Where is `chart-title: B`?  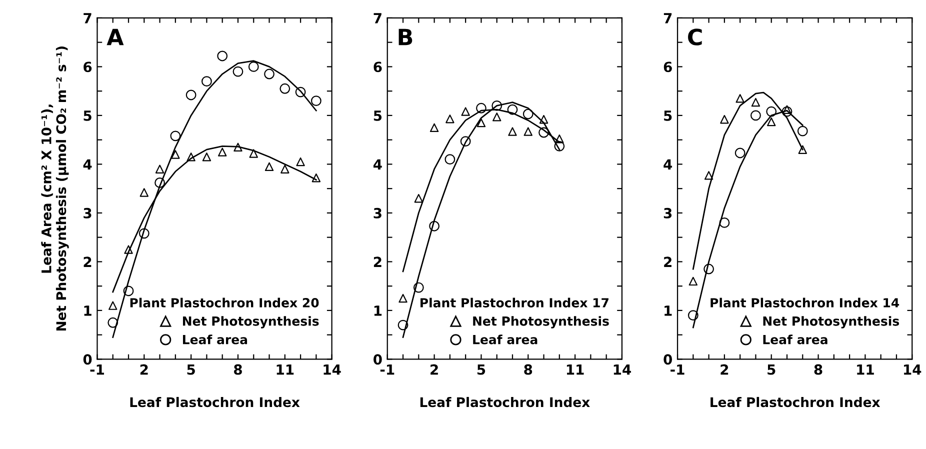
chart-title: B is located at coordinates (405, 37).